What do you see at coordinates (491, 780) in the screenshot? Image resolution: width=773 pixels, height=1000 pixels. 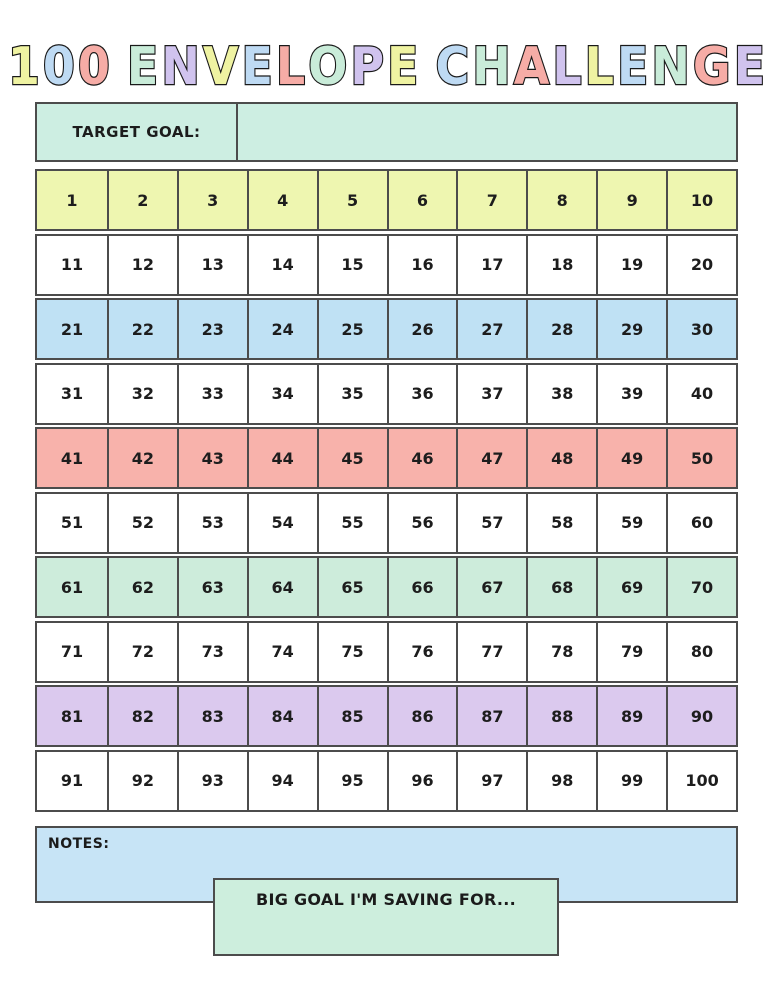 I see `envelope-cell-97: 97` at bounding box center [491, 780].